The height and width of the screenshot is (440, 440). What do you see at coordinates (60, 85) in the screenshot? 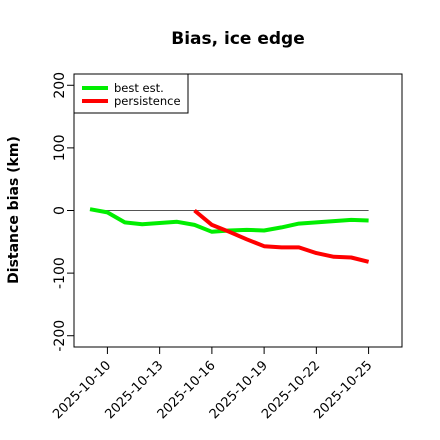
I see `y-tick-label: 200` at bounding box center [60, 85].